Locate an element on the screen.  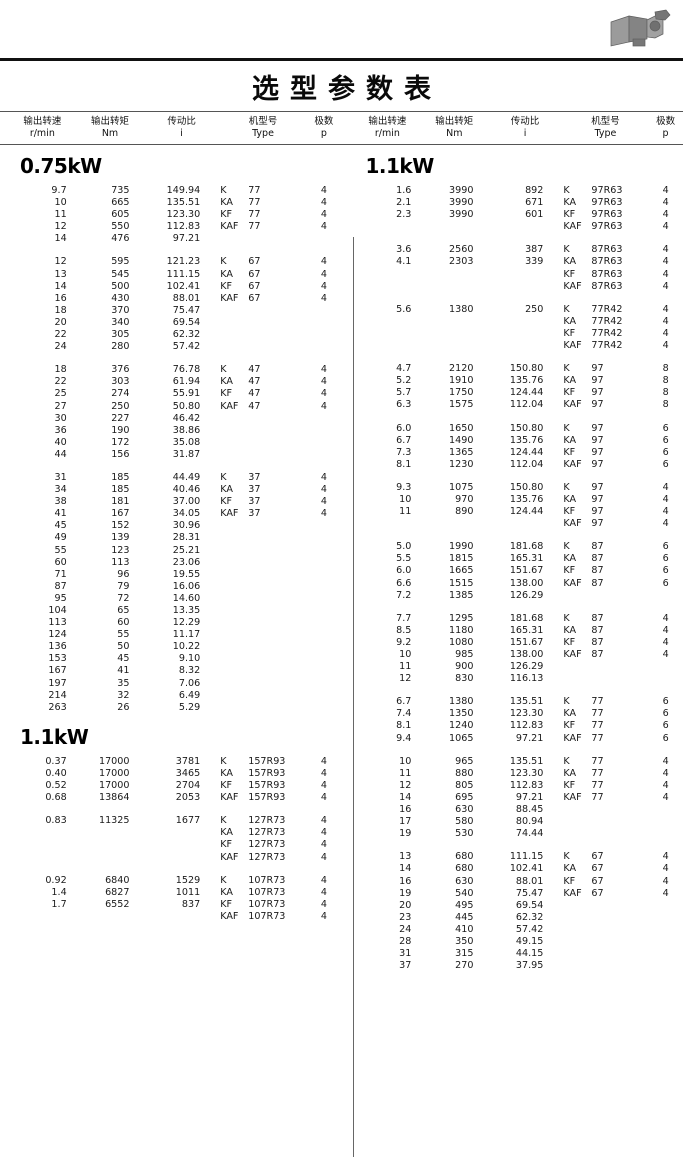
cell-output-torque: 50 is located at coordinates (110, 647).